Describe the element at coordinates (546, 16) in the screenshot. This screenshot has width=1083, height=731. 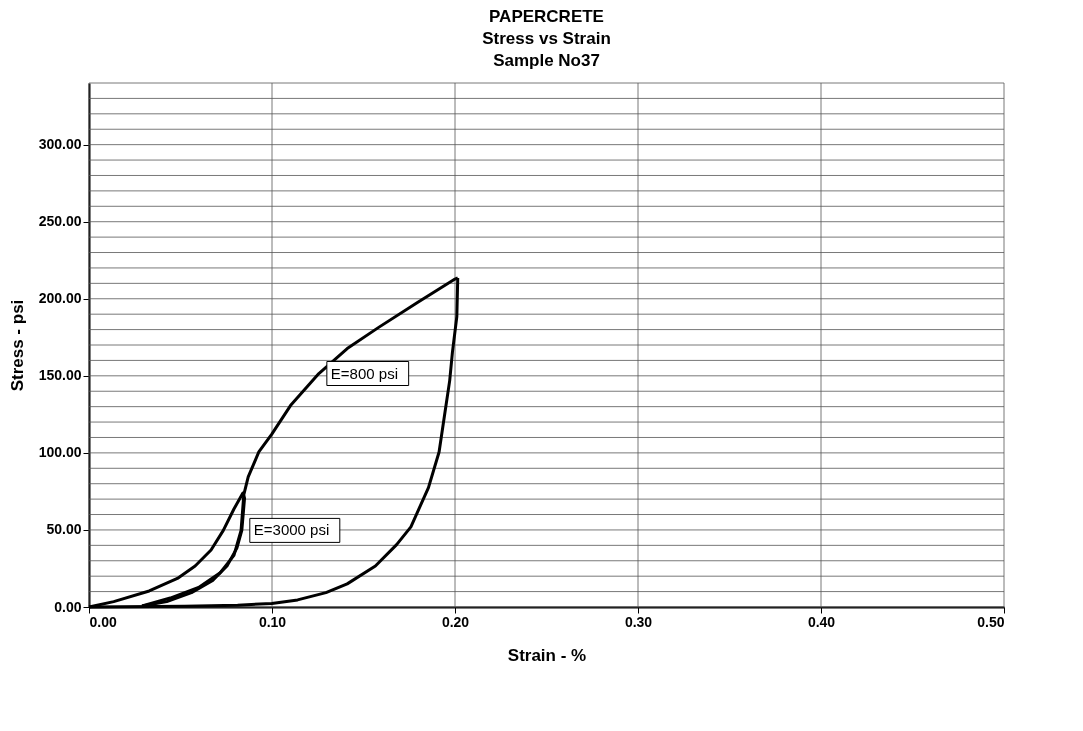
I see `text: PAPERCRETE` at that location.